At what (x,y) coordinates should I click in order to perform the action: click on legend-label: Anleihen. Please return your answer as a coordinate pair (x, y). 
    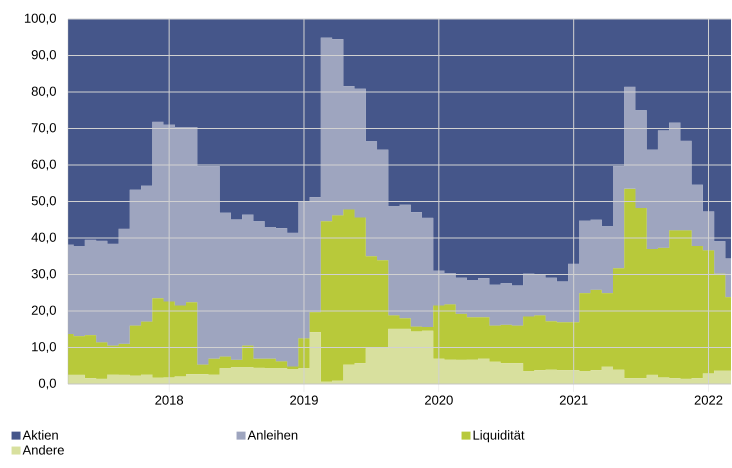
    Looking at the image, I should click on (273, 435).